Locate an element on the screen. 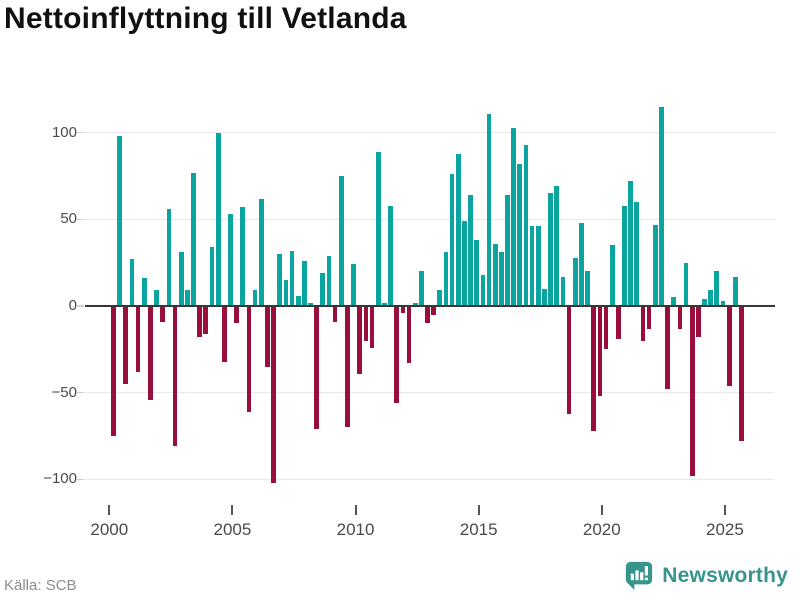  chart-title: Nettoinflyttning till Vetlanda is located at coordinates (205, 18).